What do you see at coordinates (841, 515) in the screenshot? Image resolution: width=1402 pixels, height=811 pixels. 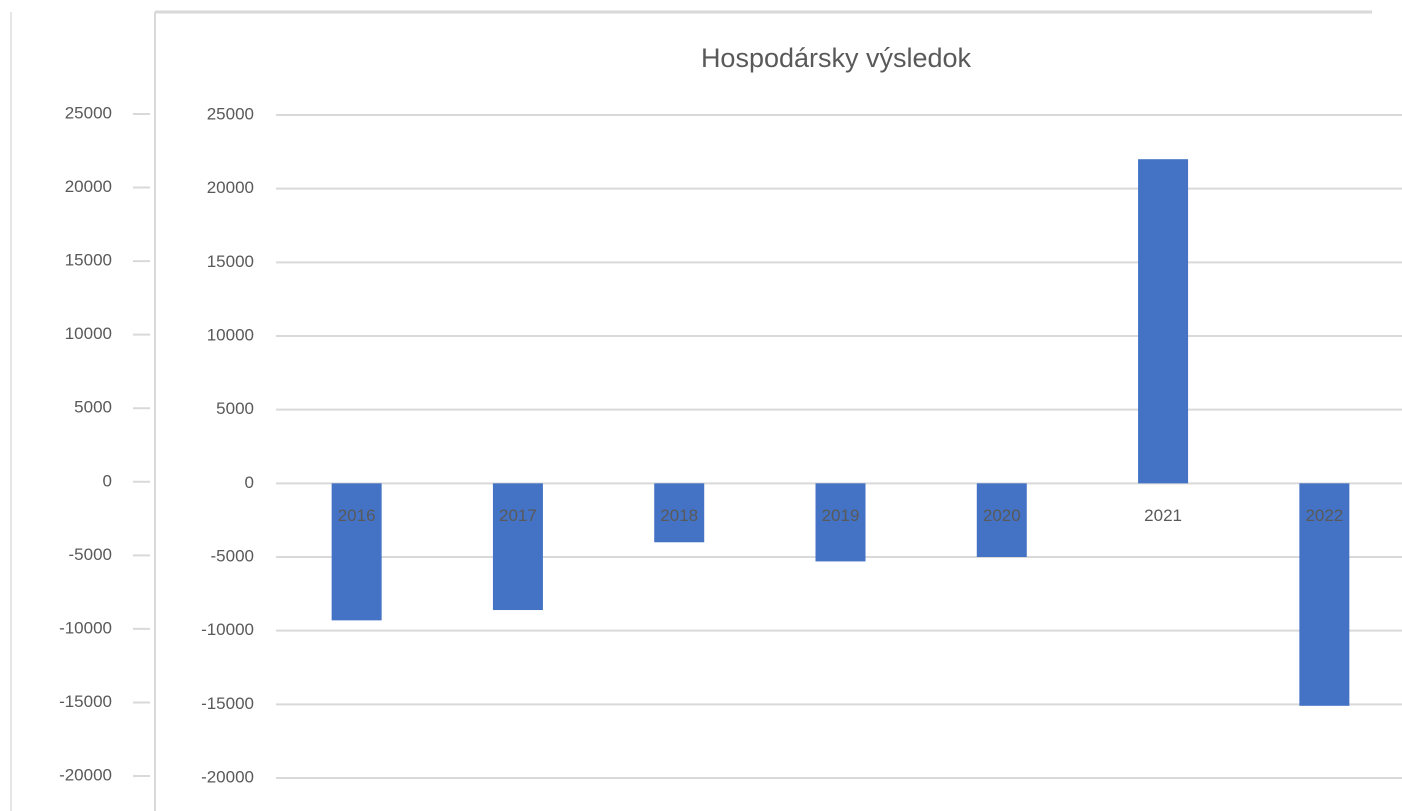 I see `x-tick-label: 2019` at bounding box center [841, 515].